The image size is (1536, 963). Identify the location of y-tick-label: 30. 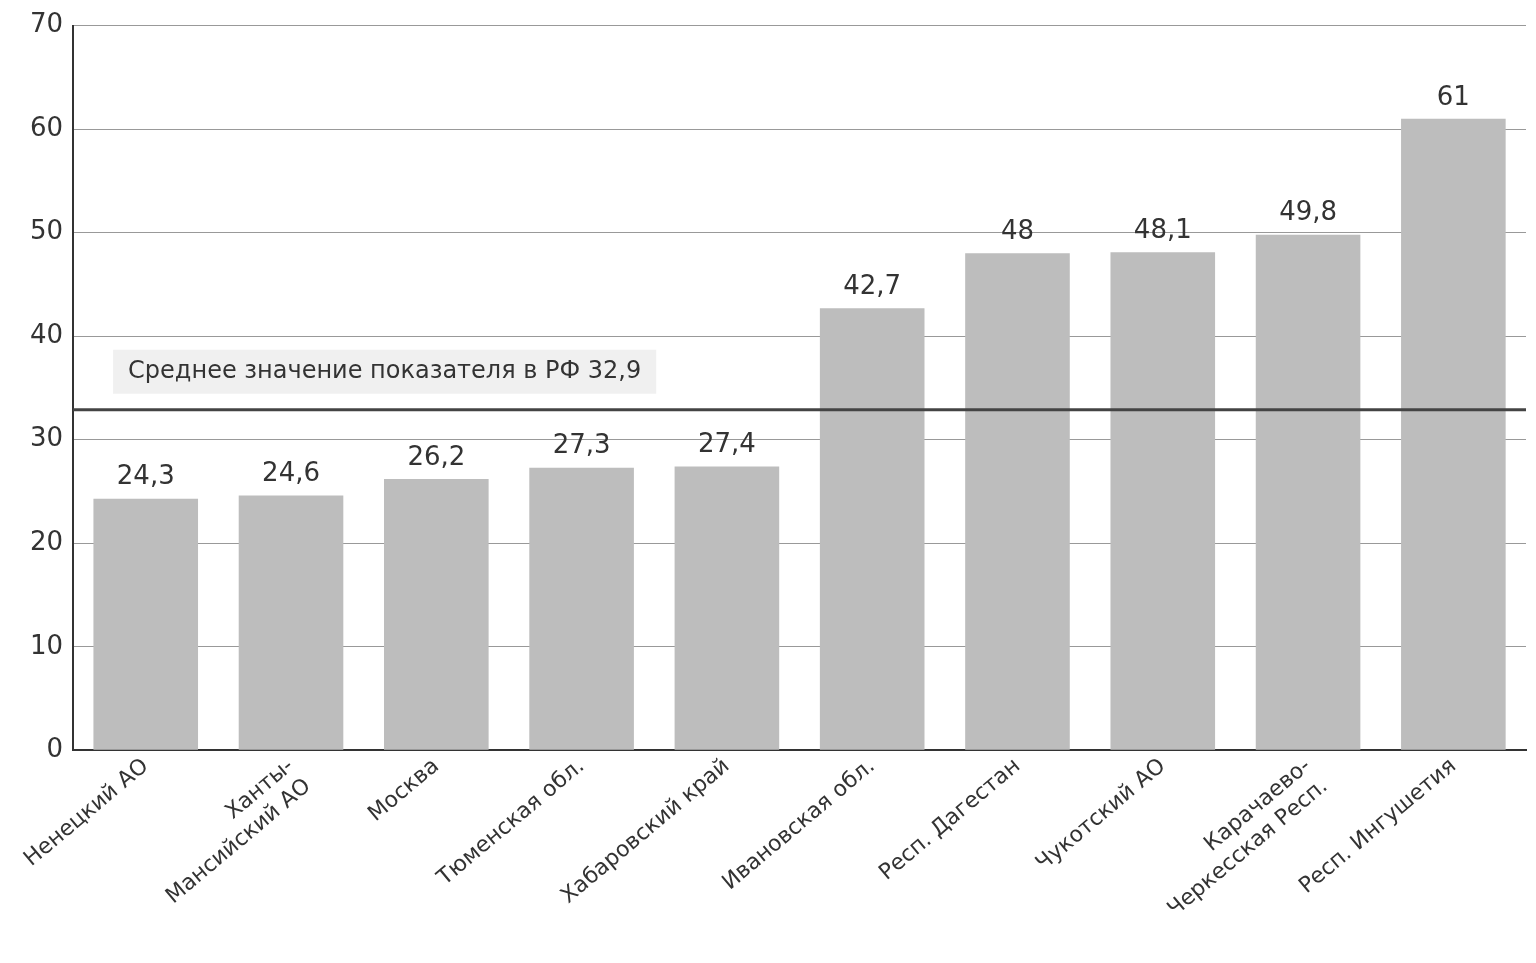
(46, 437).